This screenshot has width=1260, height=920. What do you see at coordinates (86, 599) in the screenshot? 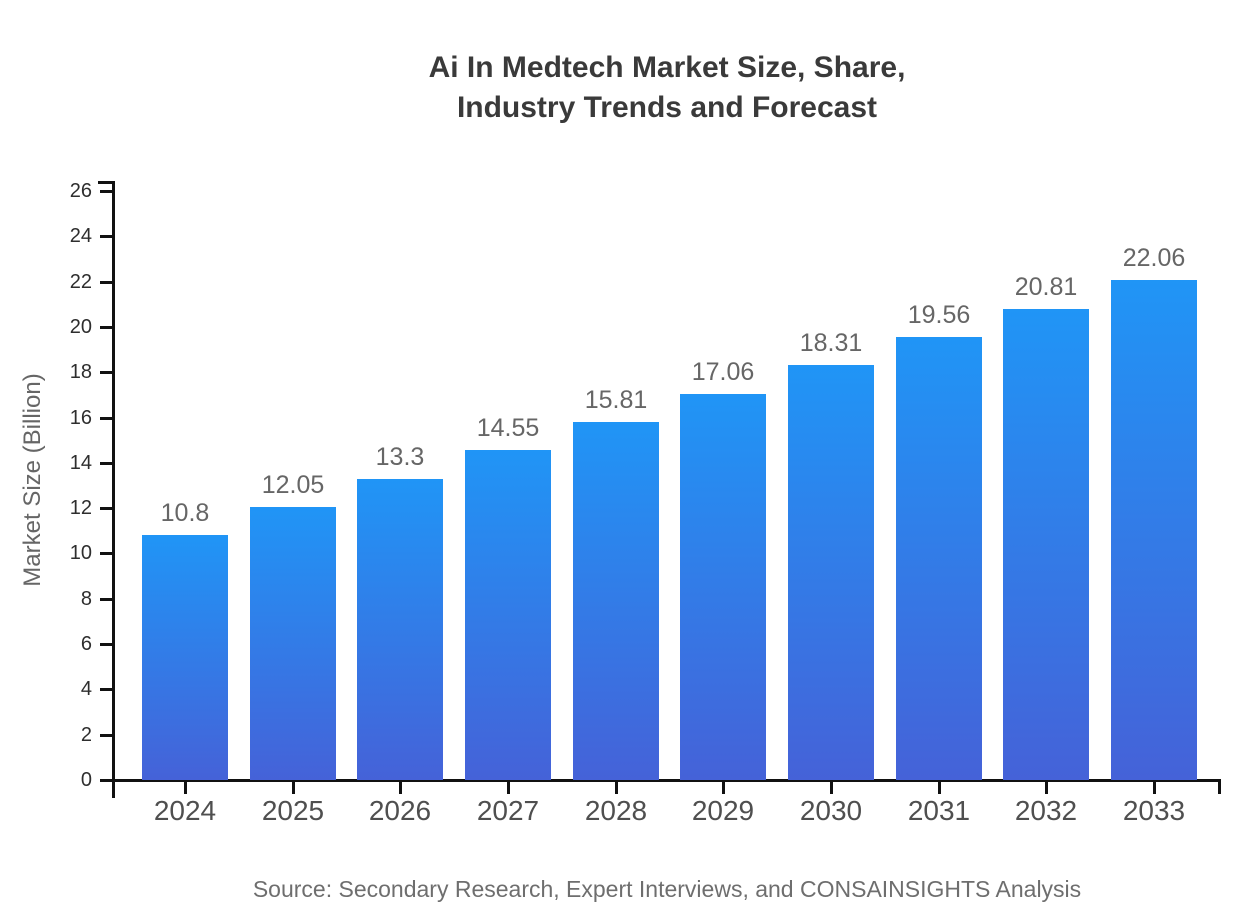
I see `y-tick-label: 8` at bounding box center [86, 599].